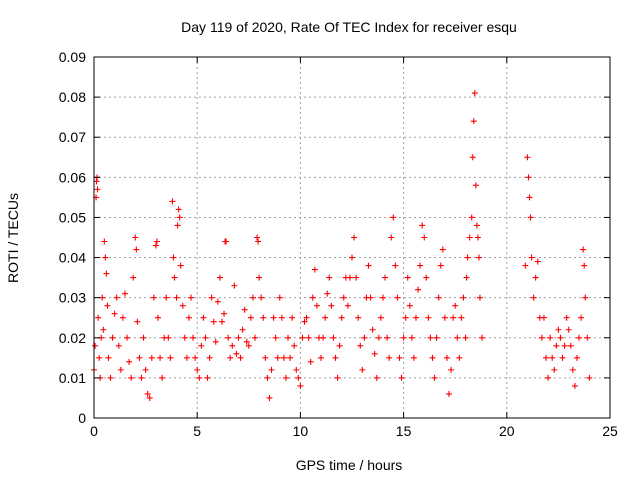 Image resolution: width=640 pixels, height=480 pixels. I want to click on y-tick-label: 0.04, so click(72, 258).